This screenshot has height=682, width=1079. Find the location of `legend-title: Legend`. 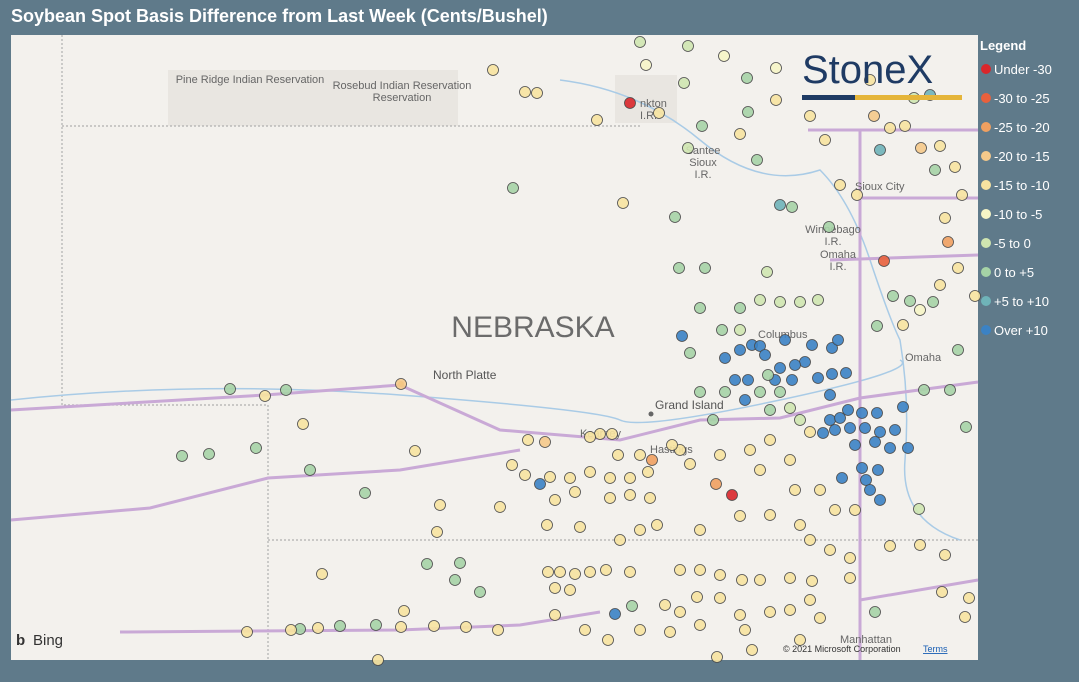

legend-title: Legend is located at coordinates (1003, 45).